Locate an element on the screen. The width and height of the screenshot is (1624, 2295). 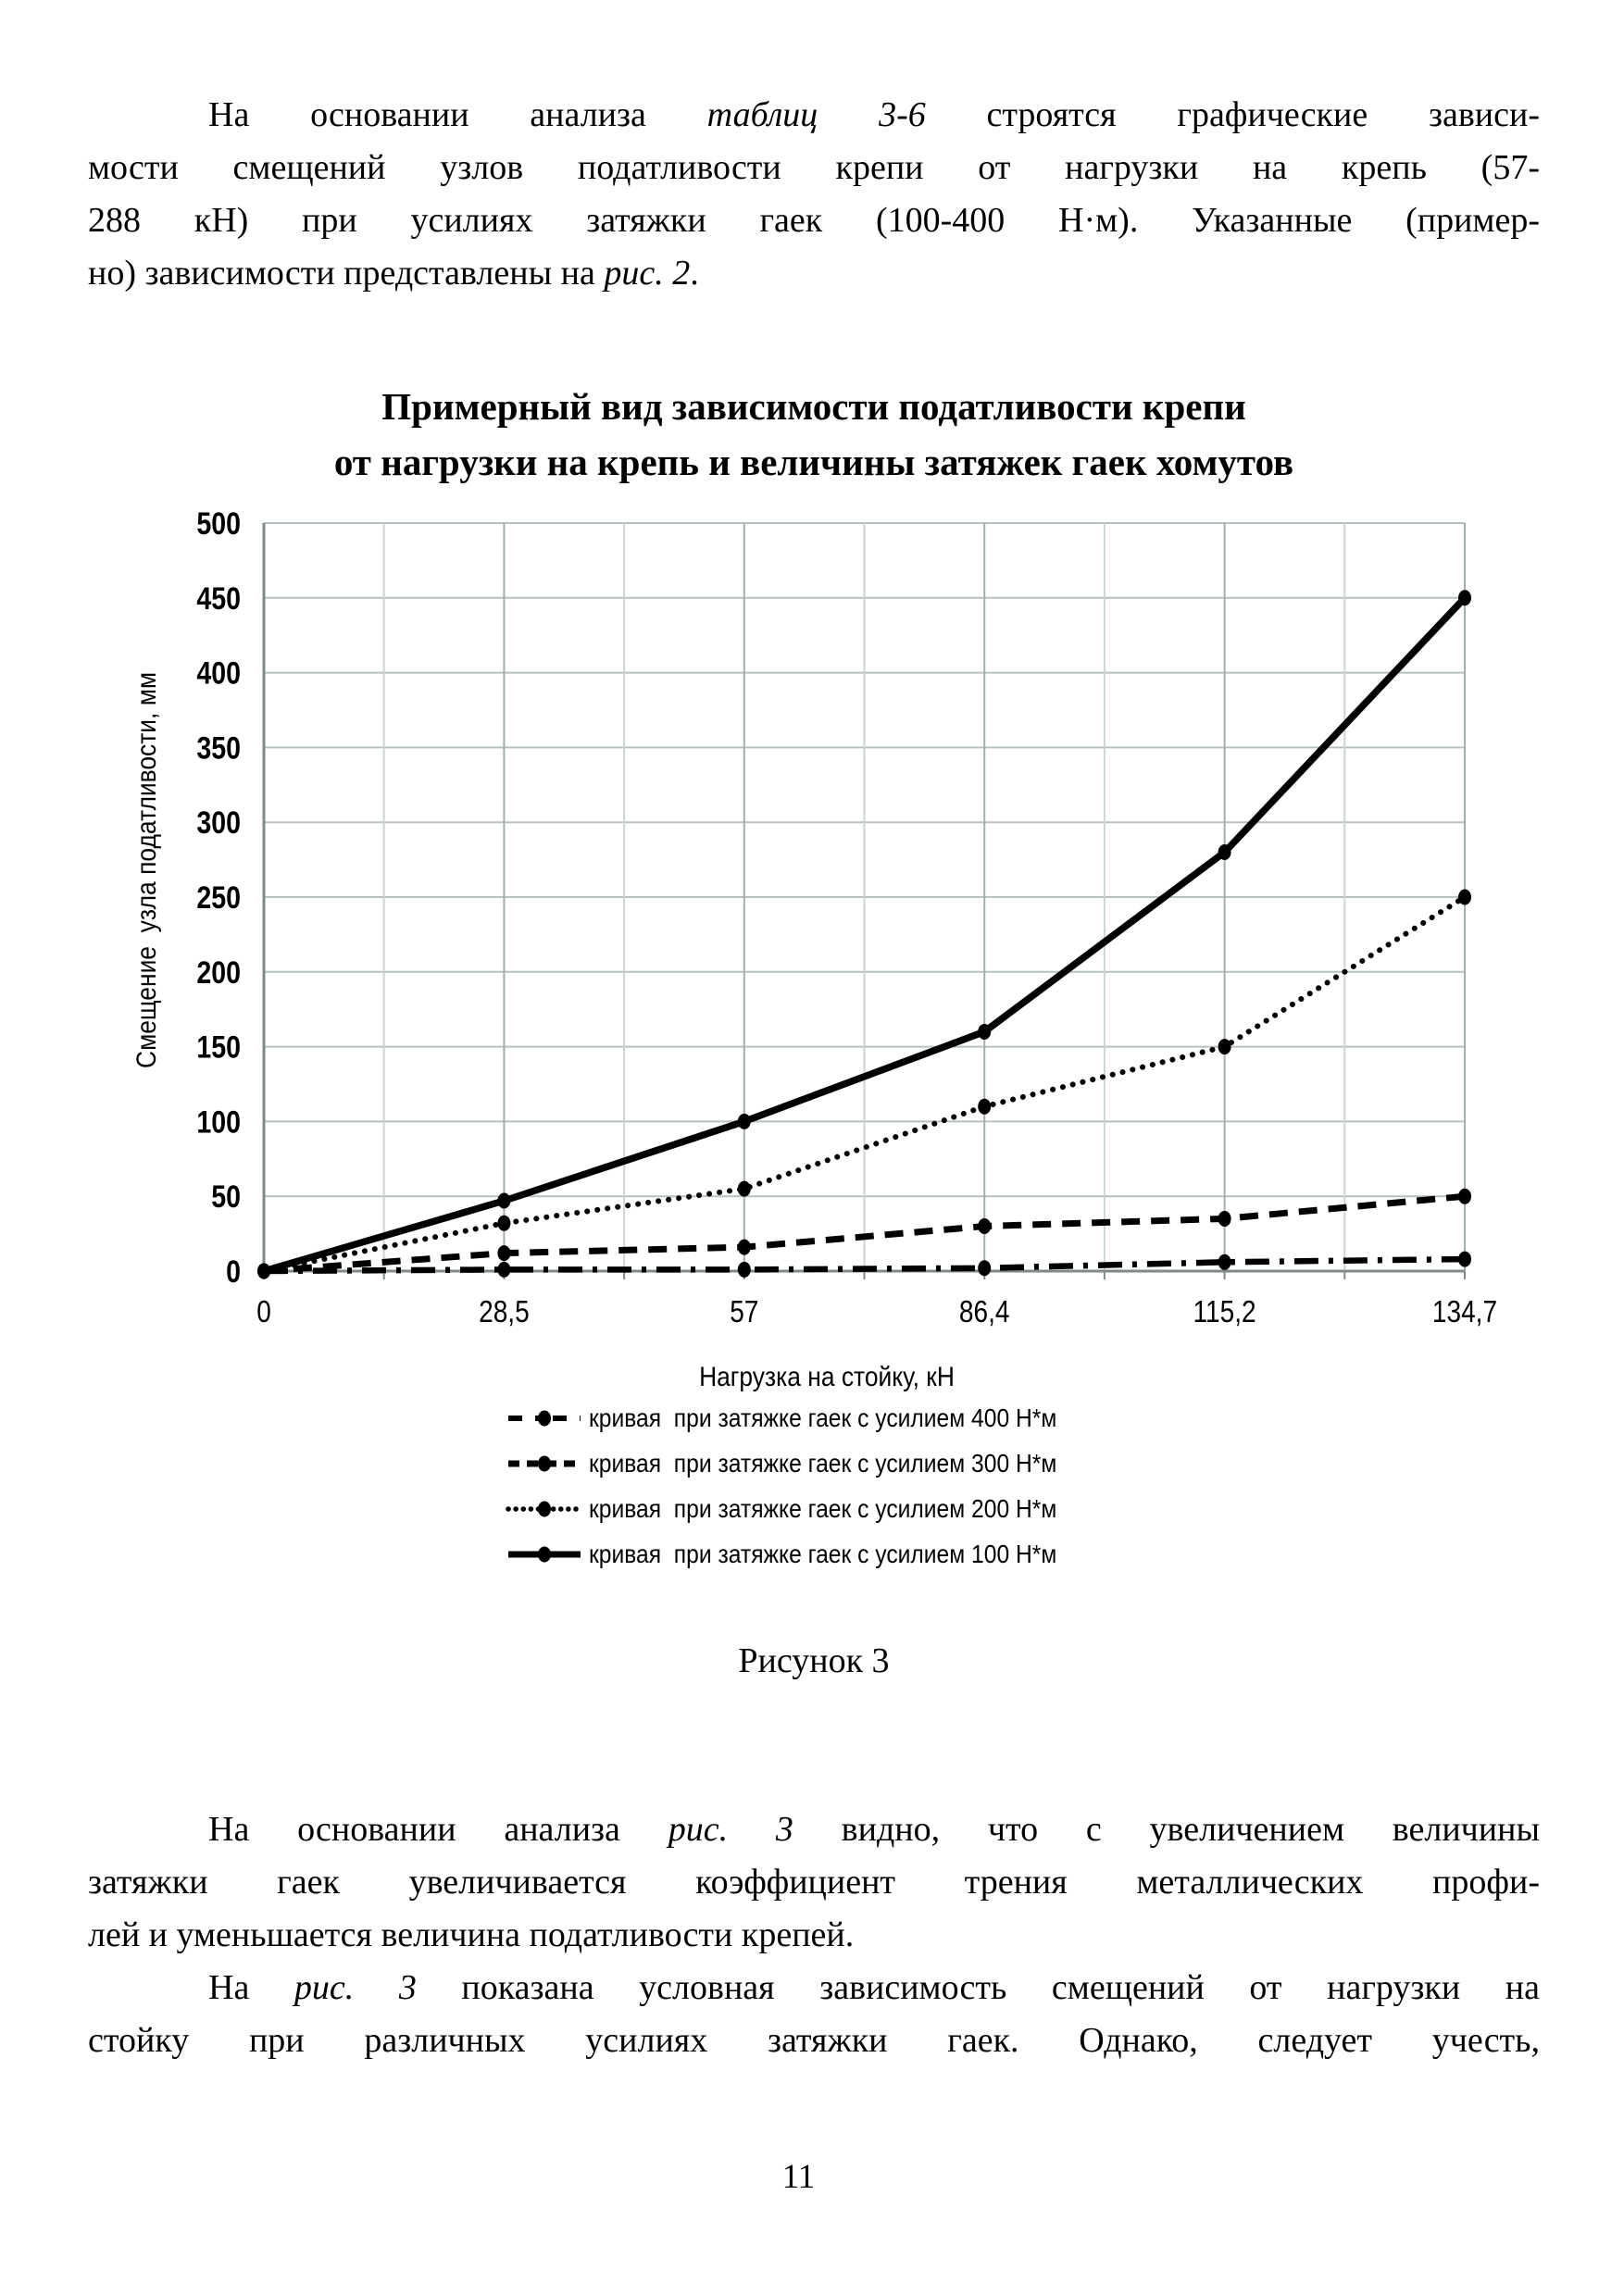
y-tick-label: 250 is located at coordinates (218, 898).